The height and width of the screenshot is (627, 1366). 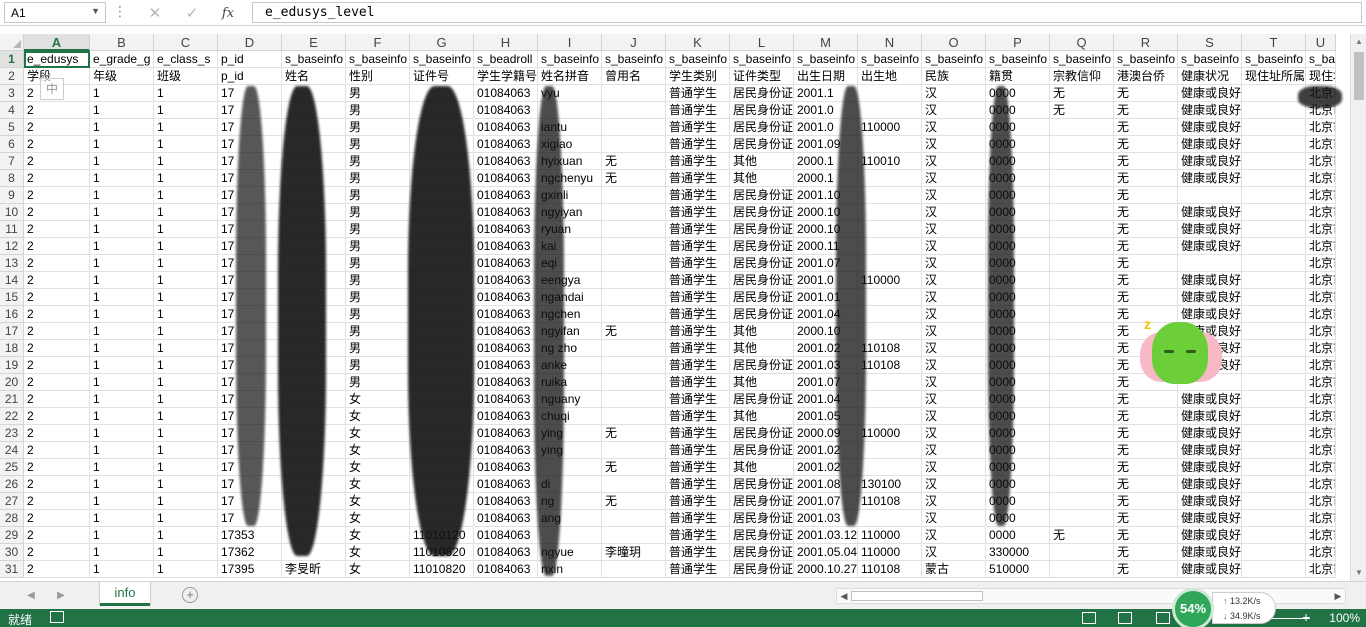 I want to click on cell-r16: 无, so click(x=1146, y=314).